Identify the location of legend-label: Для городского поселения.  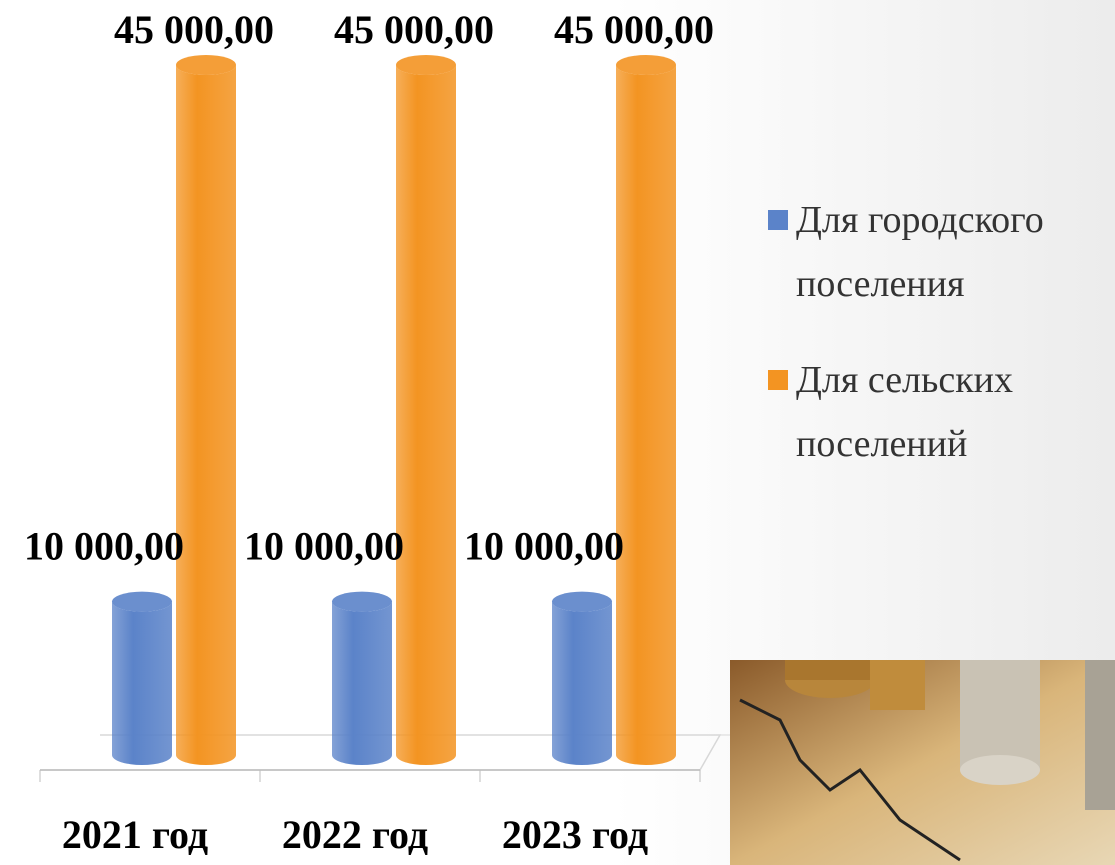
(920, 252).